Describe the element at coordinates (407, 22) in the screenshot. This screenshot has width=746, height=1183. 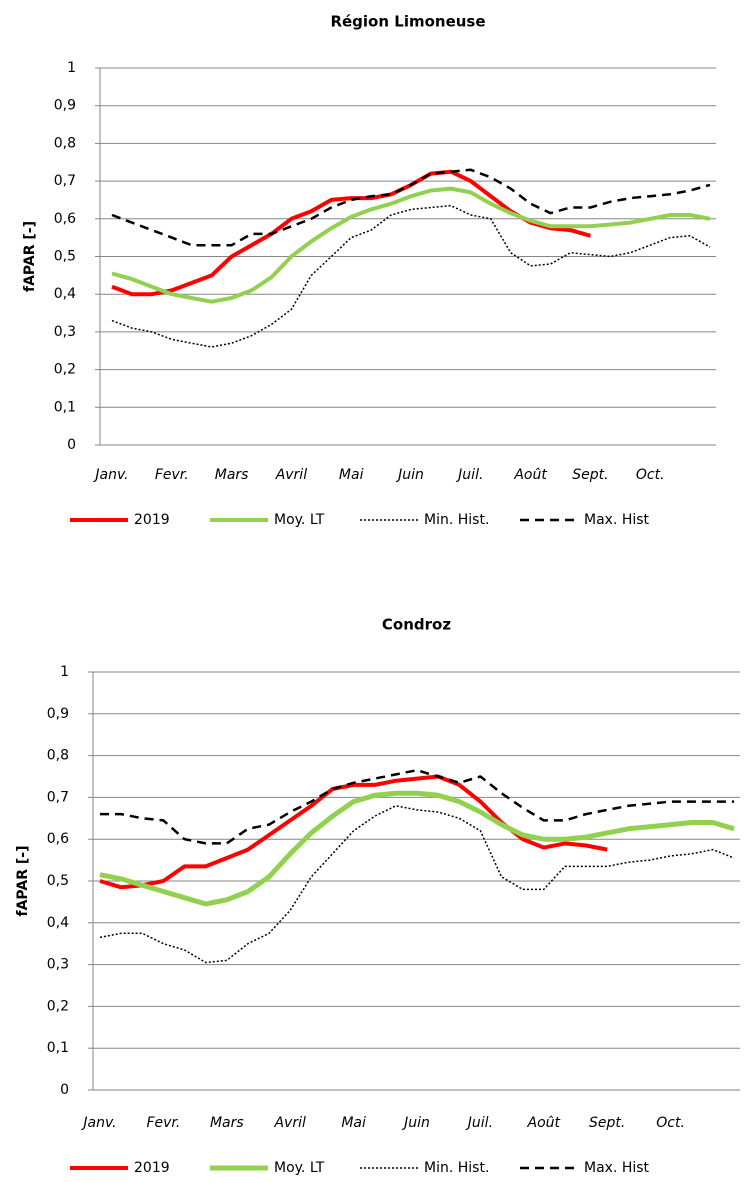
I see `chart-title: Région Limoneuse` at that location.